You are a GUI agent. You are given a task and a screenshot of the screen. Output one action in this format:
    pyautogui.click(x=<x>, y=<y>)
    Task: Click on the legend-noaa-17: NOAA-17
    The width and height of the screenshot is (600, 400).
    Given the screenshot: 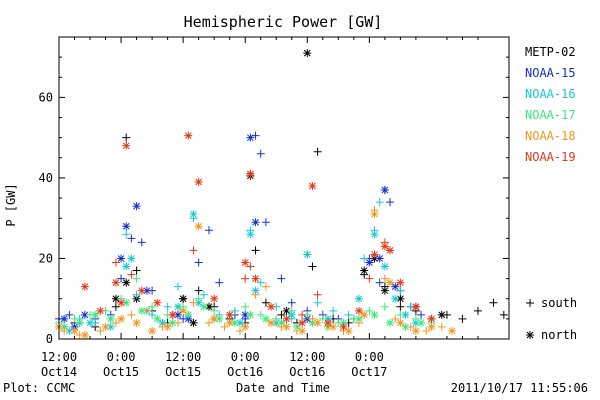 What is the action you would take?
    pyautogui.click(x=550, y=115)
    